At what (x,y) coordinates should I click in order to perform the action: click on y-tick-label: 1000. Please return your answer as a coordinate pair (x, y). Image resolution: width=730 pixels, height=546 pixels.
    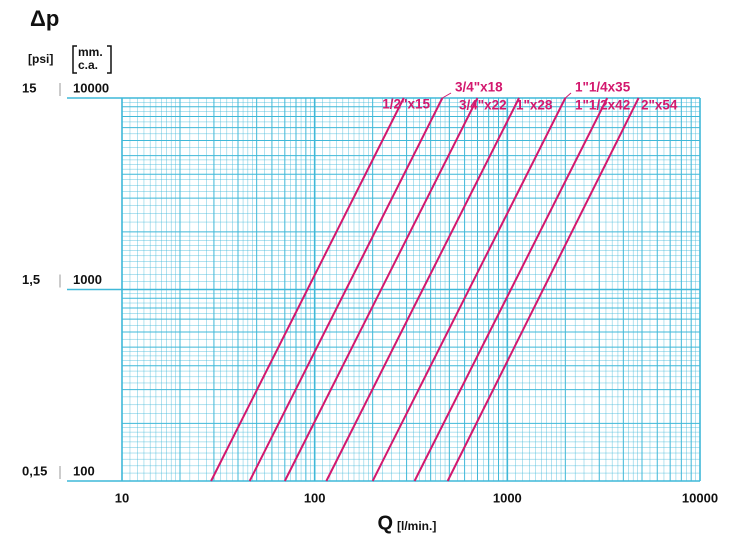
    Looking at the image, I should click on (87, 279).